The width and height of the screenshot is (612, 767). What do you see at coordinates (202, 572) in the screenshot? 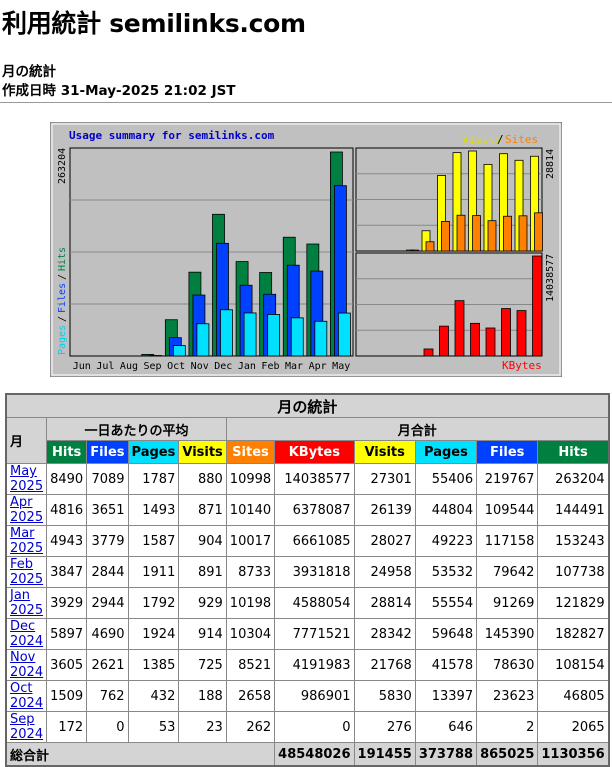
I see `daily-visits-cell: 891` at bounding box center [202, 572].